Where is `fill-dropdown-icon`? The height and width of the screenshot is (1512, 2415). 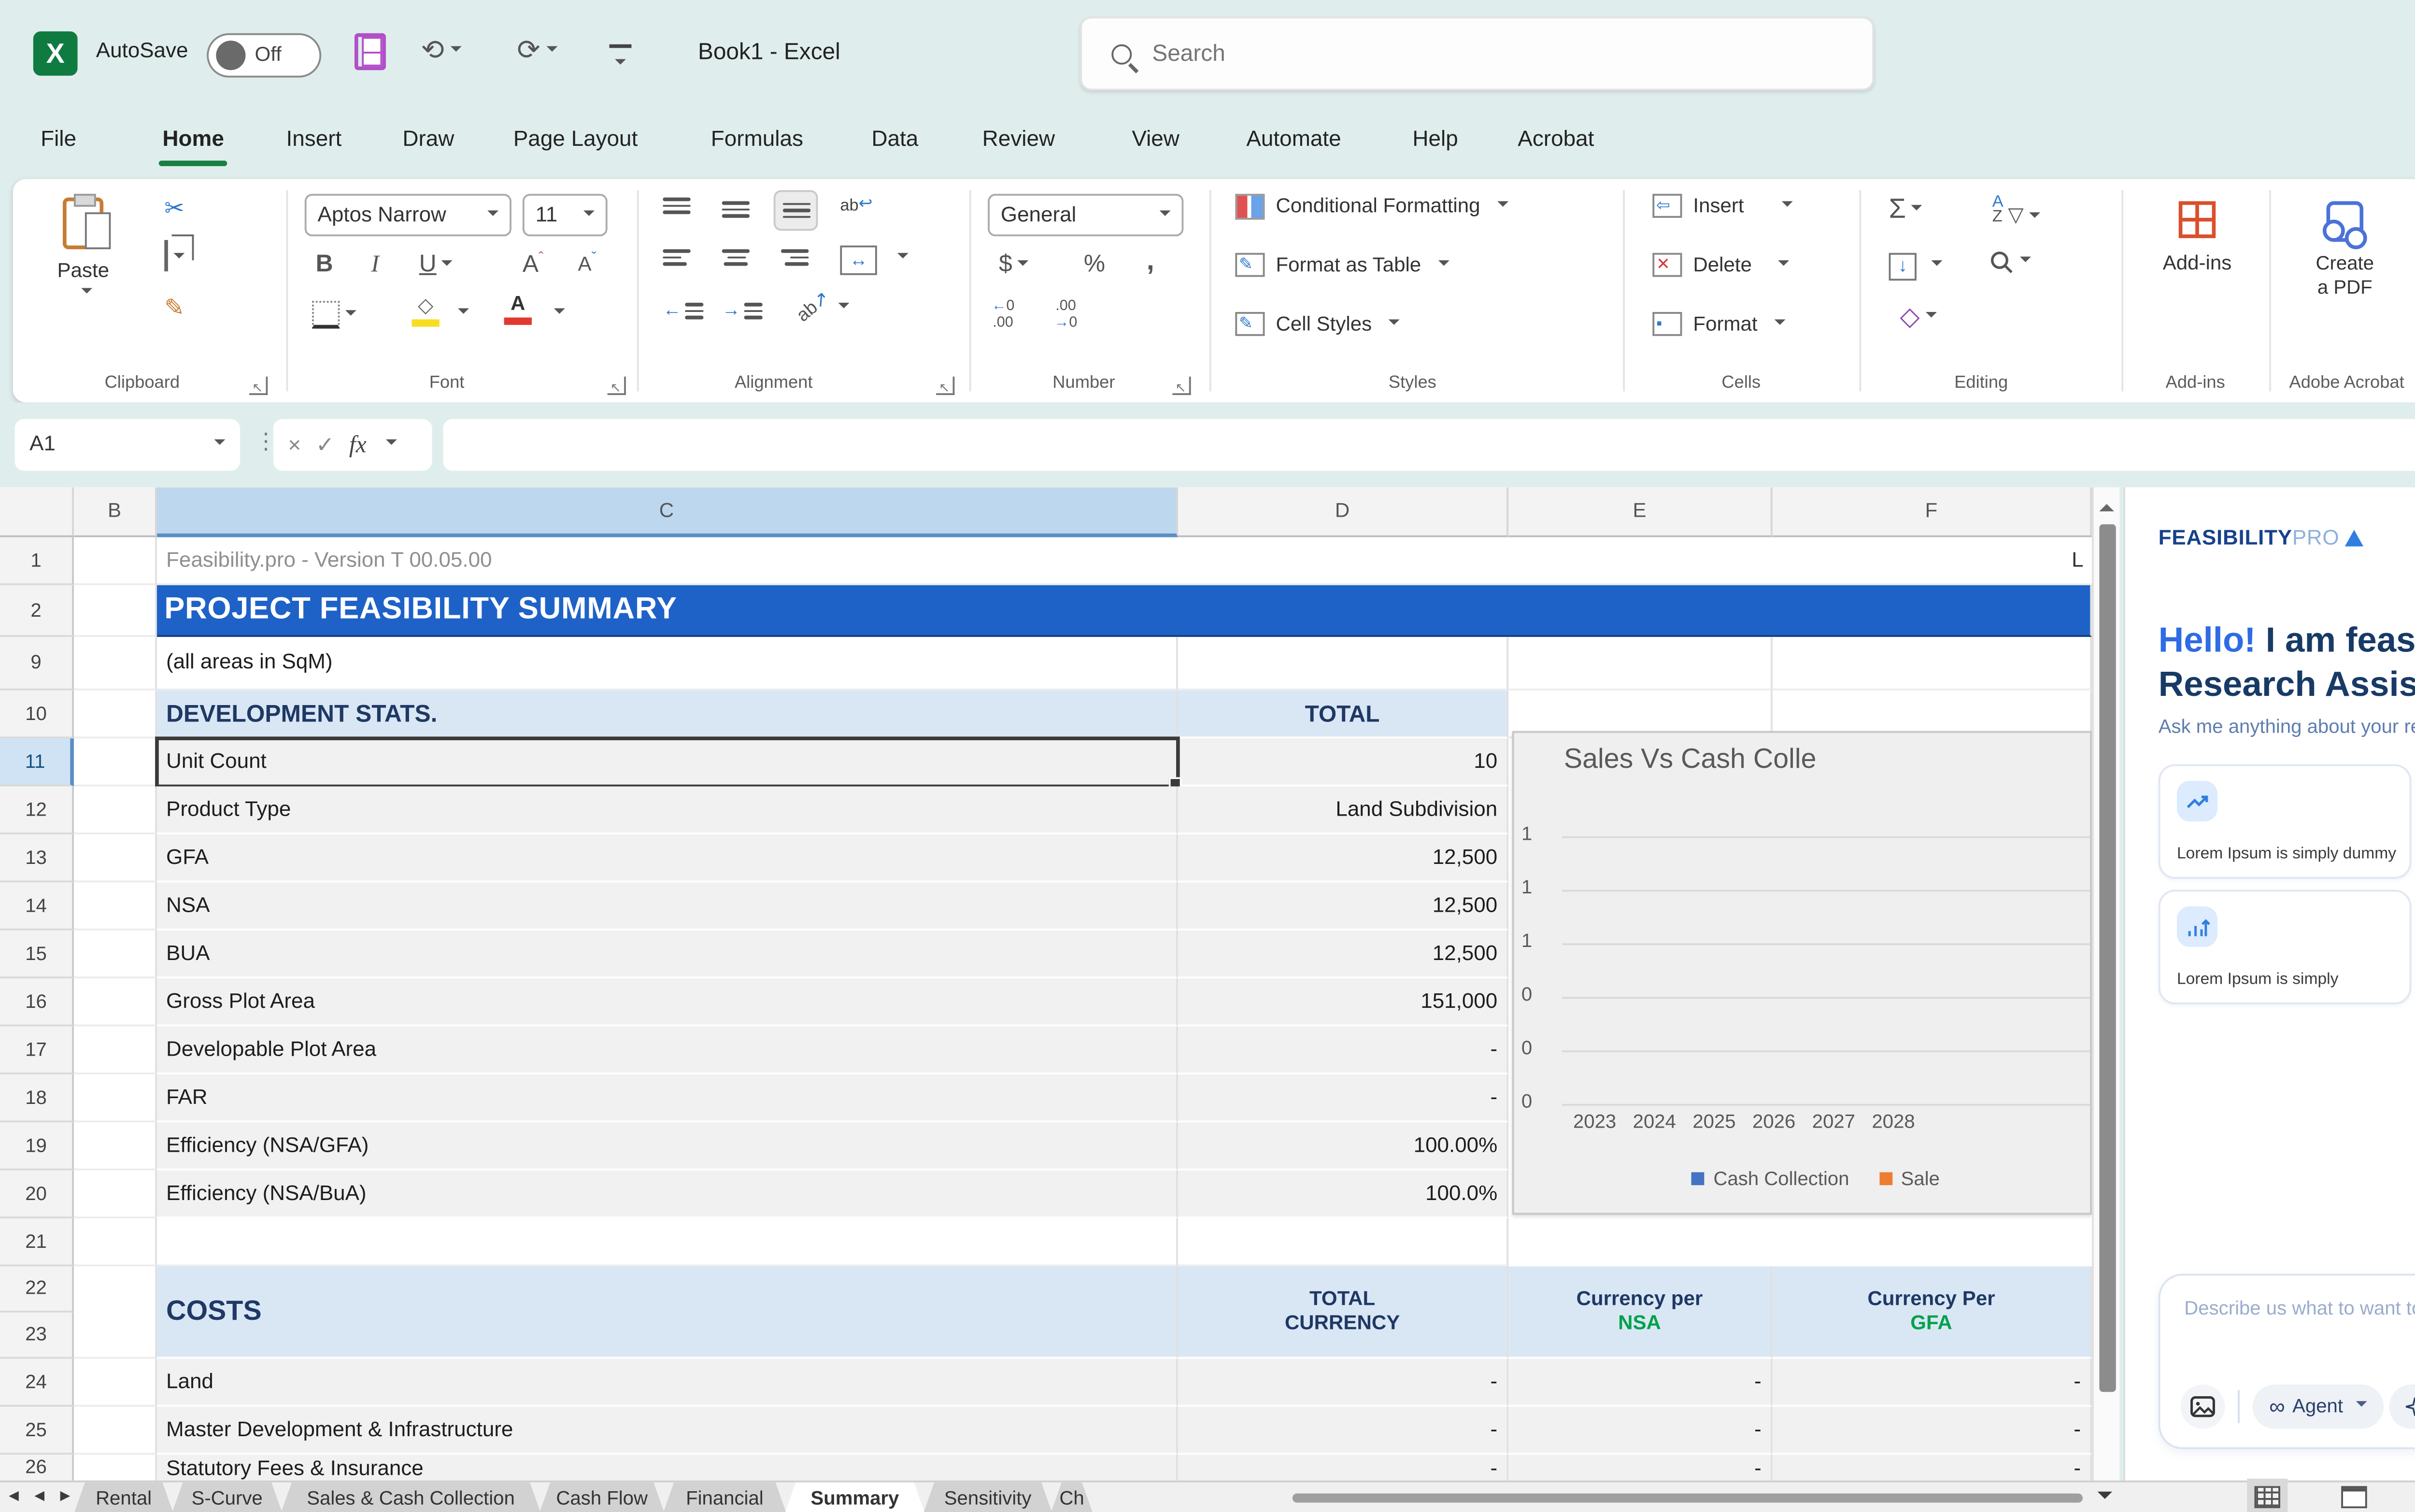 fill-dropdown-icon is located at coordinates (1934, 265).